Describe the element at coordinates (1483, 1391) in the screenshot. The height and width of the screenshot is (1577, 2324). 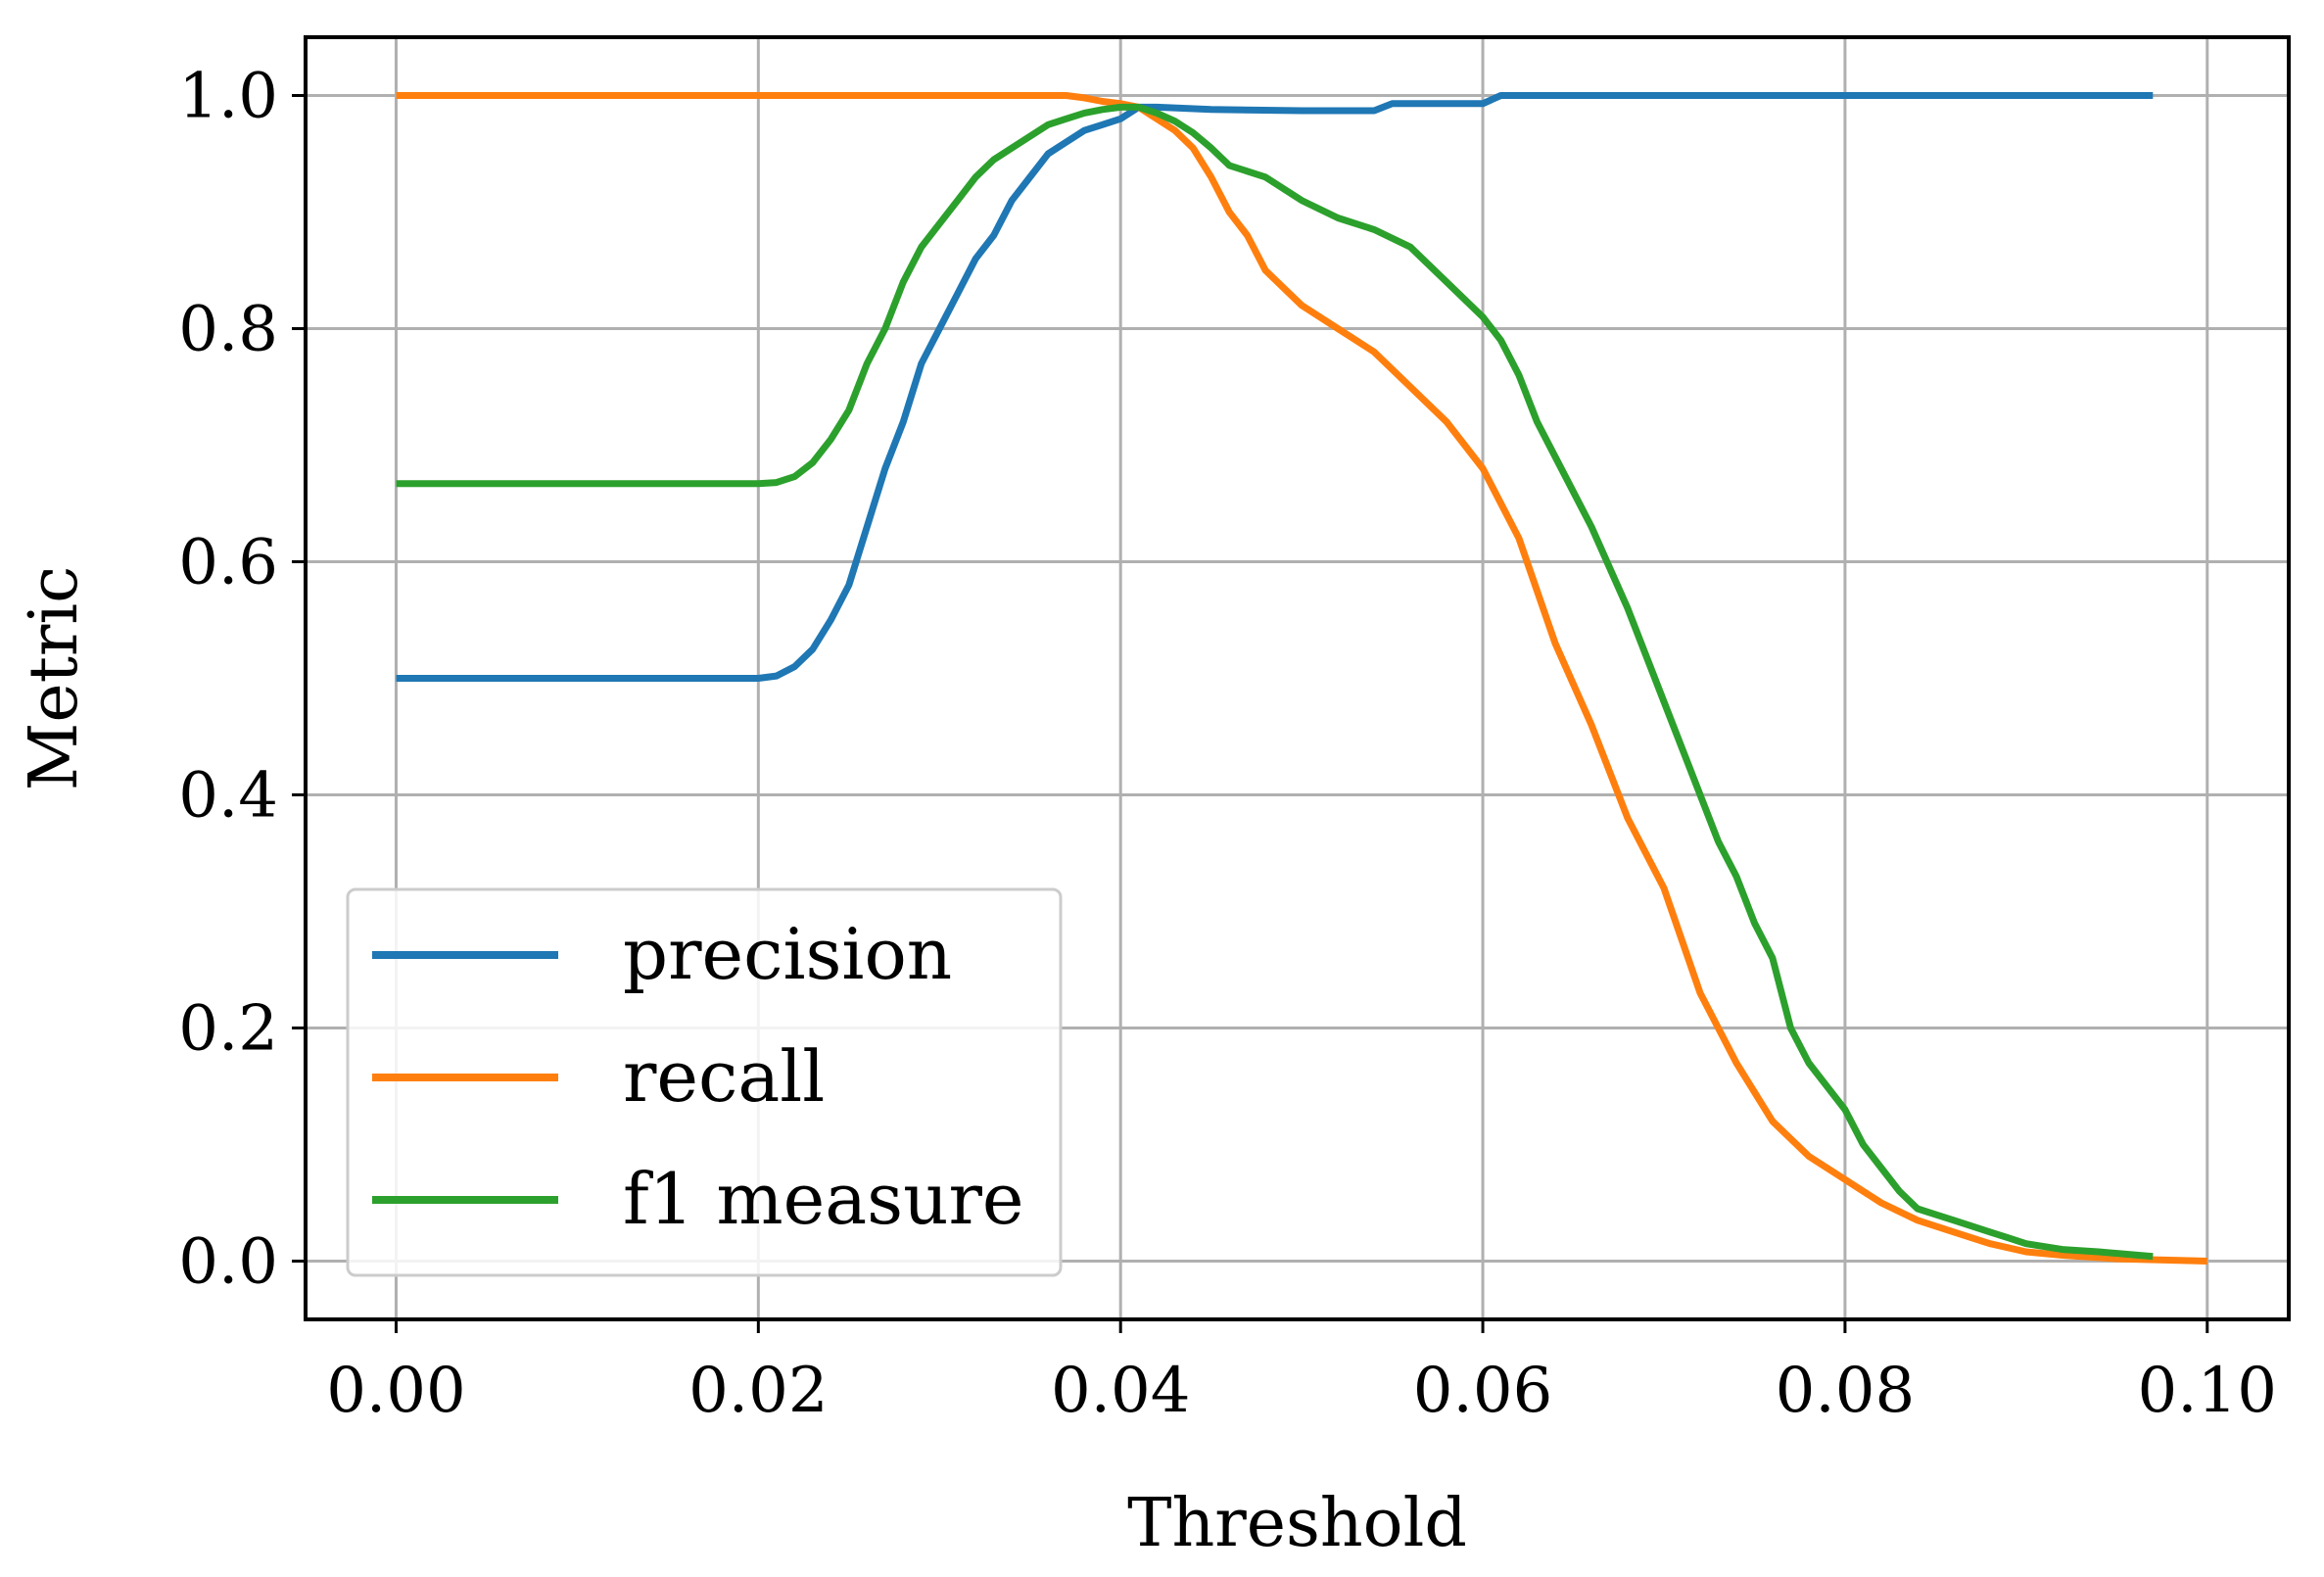
I see `x-tick-label-3: 0.06` at that location.